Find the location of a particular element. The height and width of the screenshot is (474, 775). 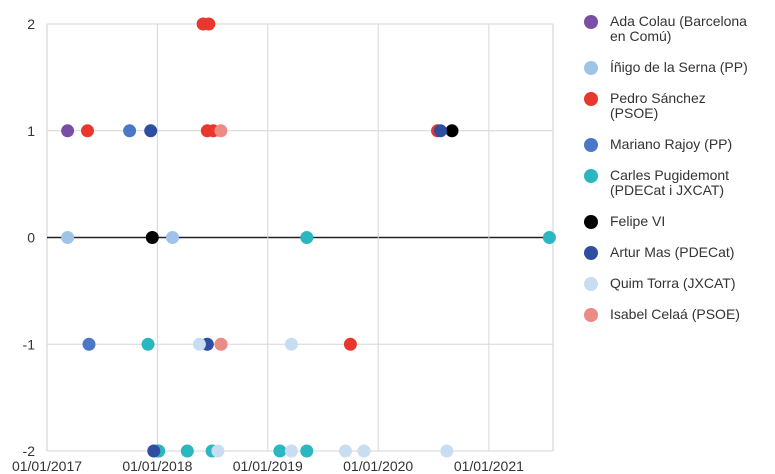

legend-label: Íñigo de la Serna (PP) is located at coordinates (679, 67).